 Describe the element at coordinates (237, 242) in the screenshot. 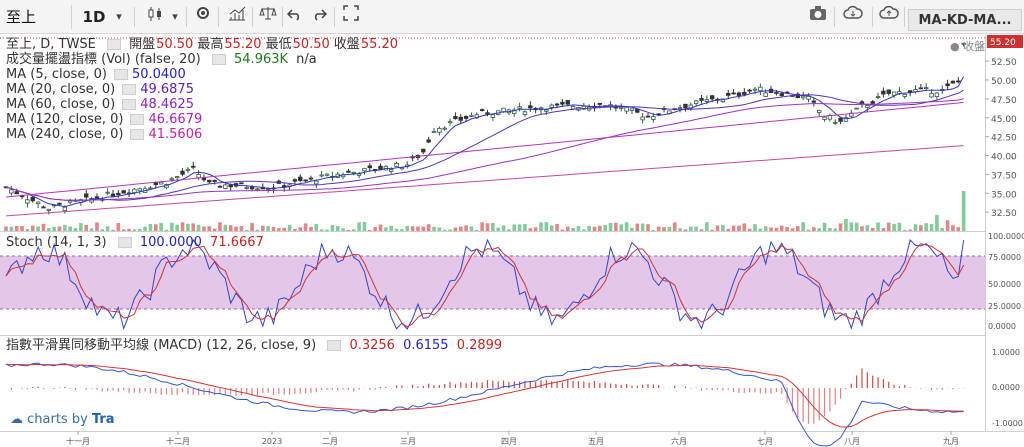

I see `stoch-d-value: 71.6667` at that location.